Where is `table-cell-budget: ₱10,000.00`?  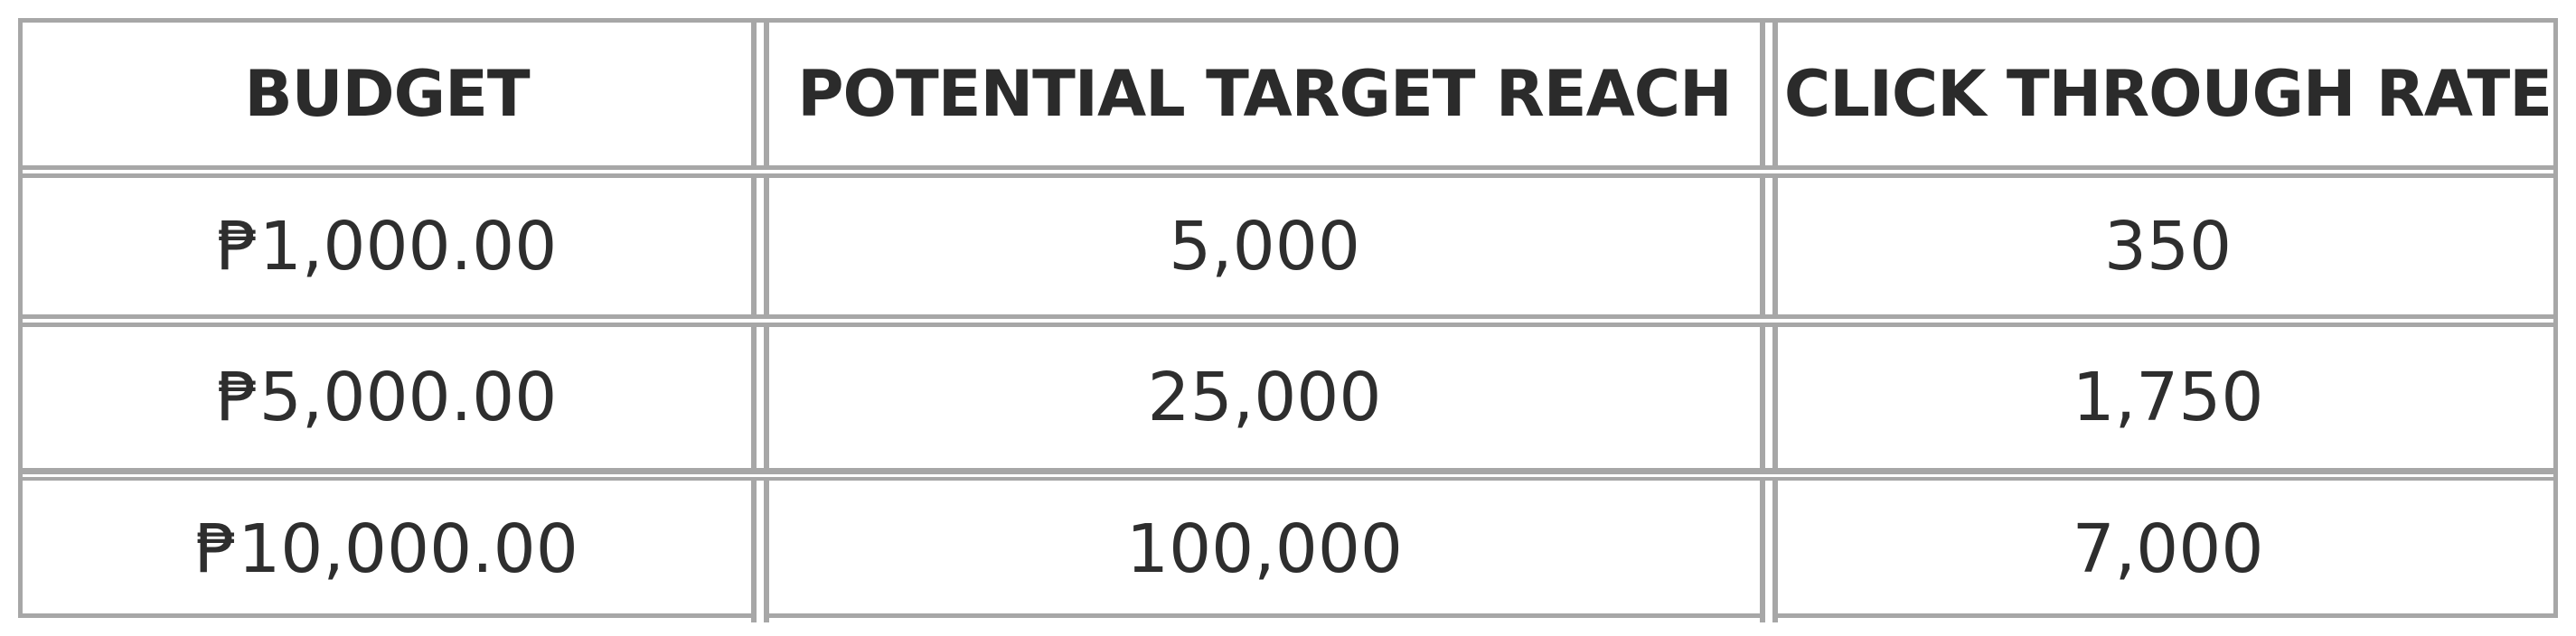 table-cell-budget: ₱10,000.00 is located at coordinates (386, 549).